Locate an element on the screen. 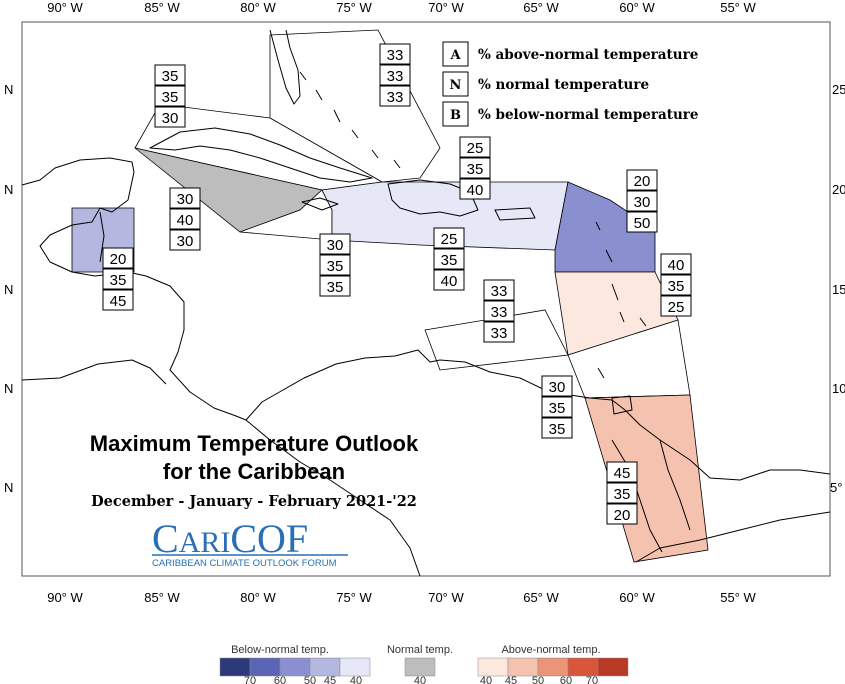 The height and width of the screenshot is (684, 845). lon-tick-bottom: 75° W is located at coordinates (354, 597).